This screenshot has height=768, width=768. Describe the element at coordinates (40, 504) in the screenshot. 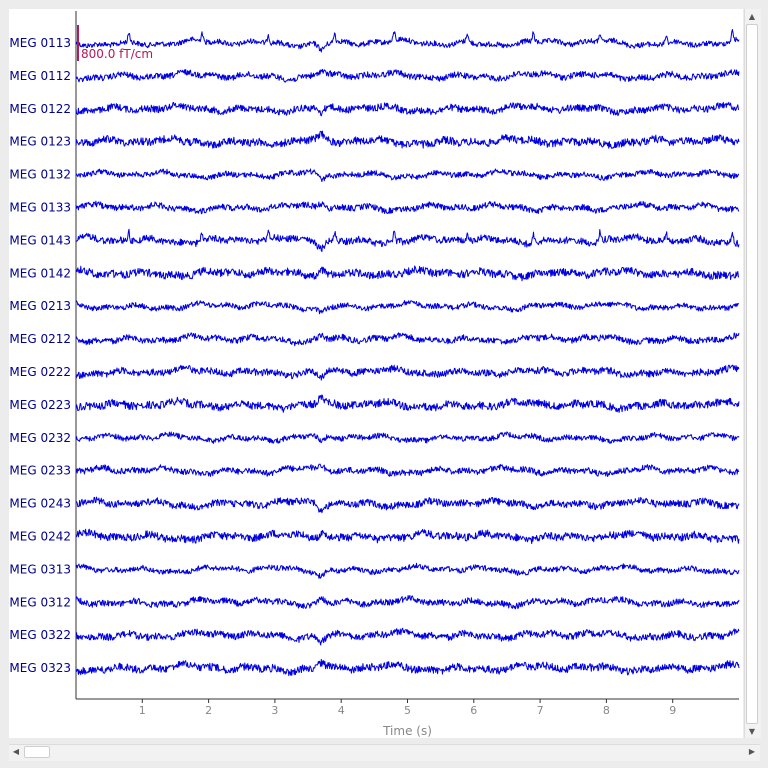

I see `channel-label: MEG 0243` at that location.